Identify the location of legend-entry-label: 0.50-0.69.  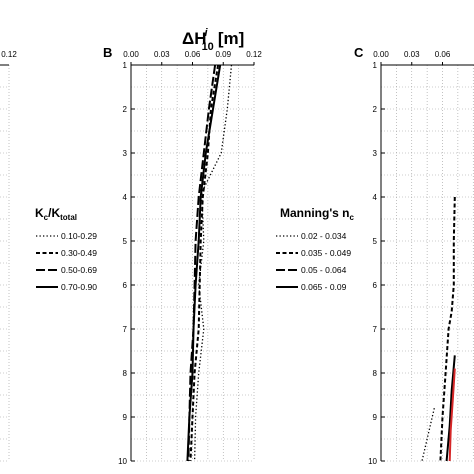
(79, 270).